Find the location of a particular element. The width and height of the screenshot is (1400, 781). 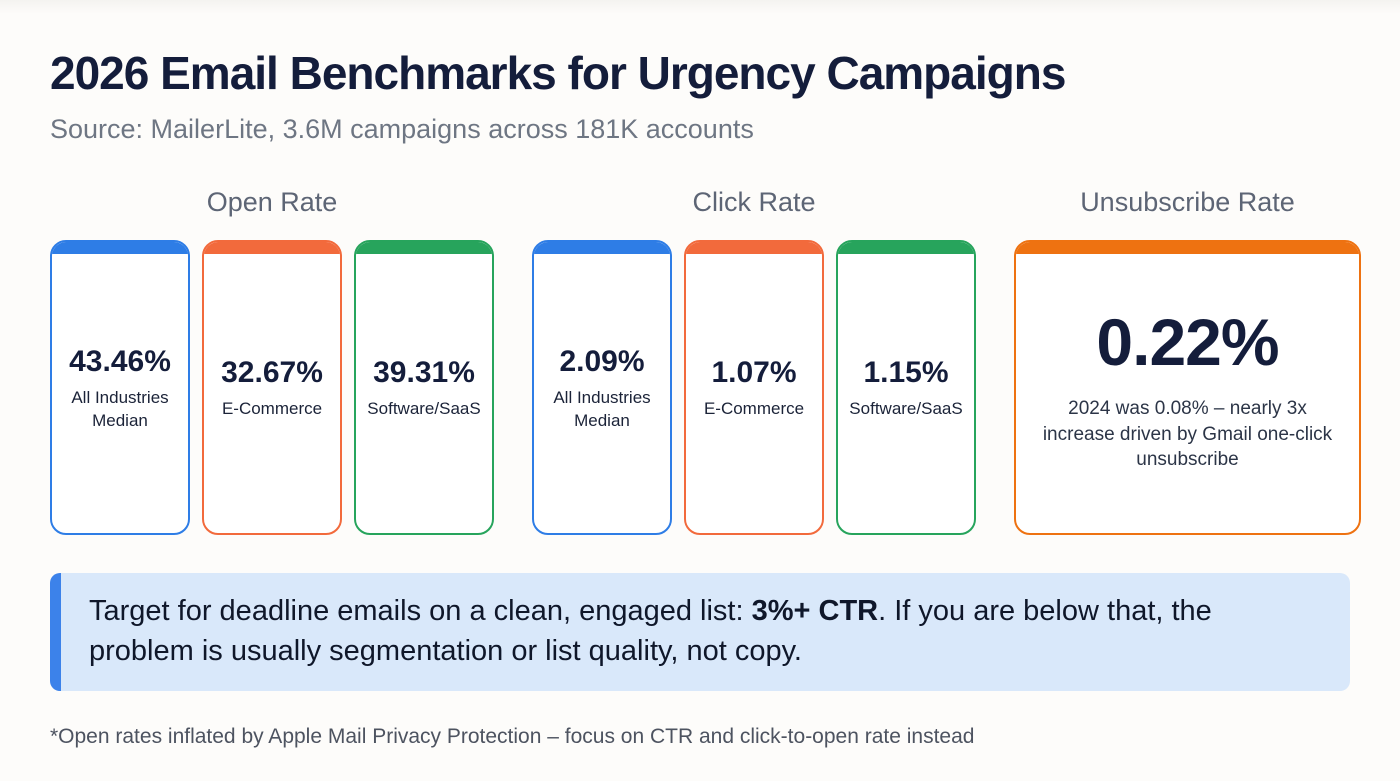

stat-value: 1.15% is located at coordinates (906, 373).